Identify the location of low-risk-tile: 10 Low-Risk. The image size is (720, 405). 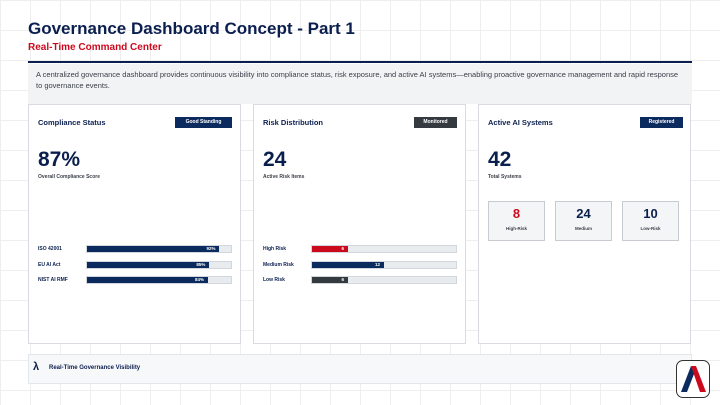
(650, 221).